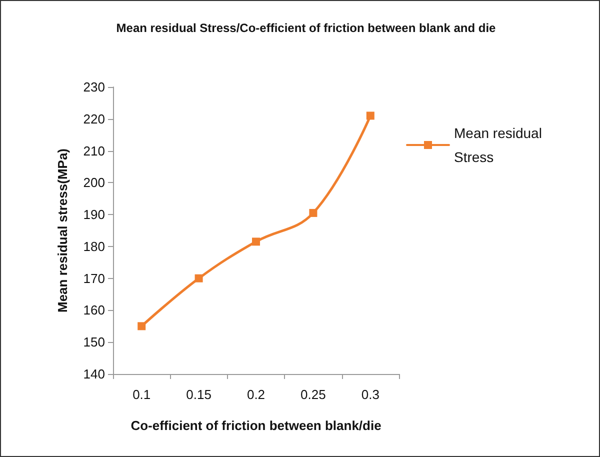 Image resolution: width=600 pixels, height=457 pixels. I want to click on y-axis-title: Mean residual stress(MPa), so click(62, 230).